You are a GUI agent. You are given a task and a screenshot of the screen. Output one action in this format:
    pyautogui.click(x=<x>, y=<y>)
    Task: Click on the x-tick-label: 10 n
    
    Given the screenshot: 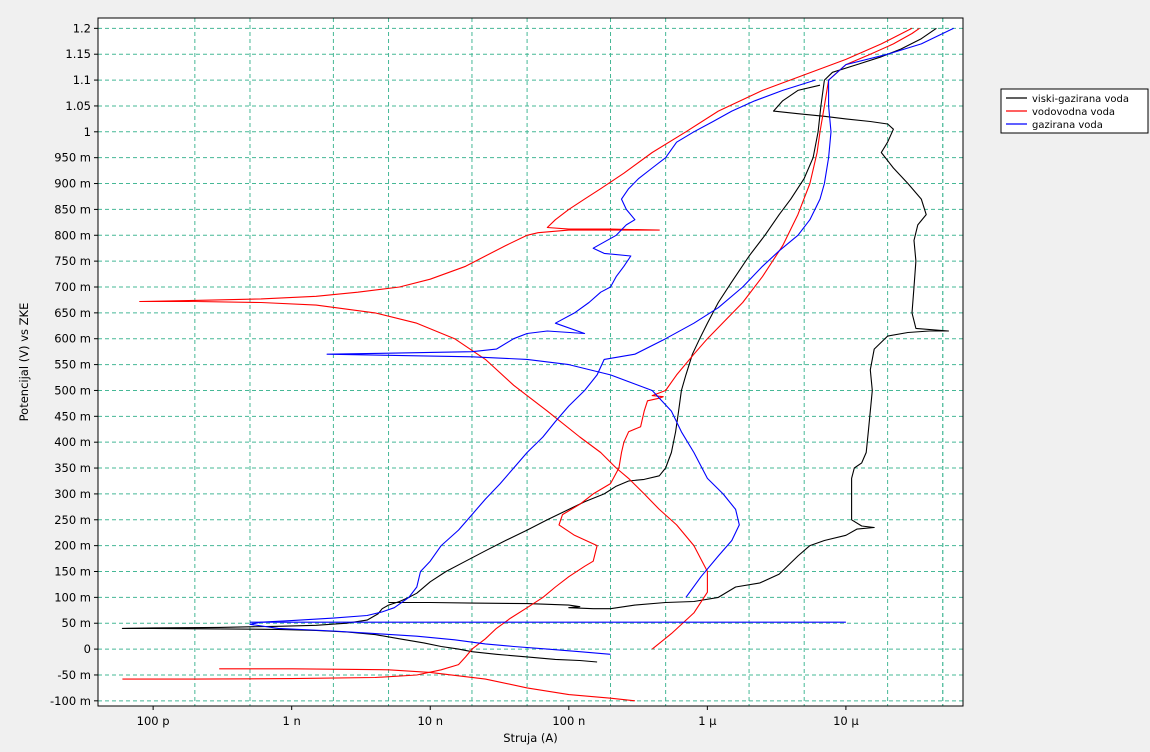 What is the action you would take?
    pyautogui.click(x=430, y=721)
    